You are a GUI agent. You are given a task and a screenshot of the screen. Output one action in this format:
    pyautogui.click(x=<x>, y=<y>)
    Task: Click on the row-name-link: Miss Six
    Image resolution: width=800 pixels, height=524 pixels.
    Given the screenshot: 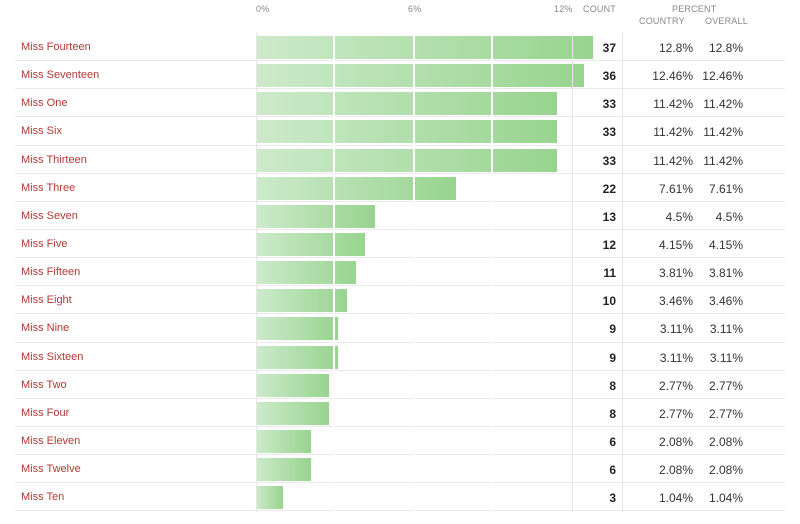 What is the action you would take?
    pyautogui.click(x=41, y=131)
    